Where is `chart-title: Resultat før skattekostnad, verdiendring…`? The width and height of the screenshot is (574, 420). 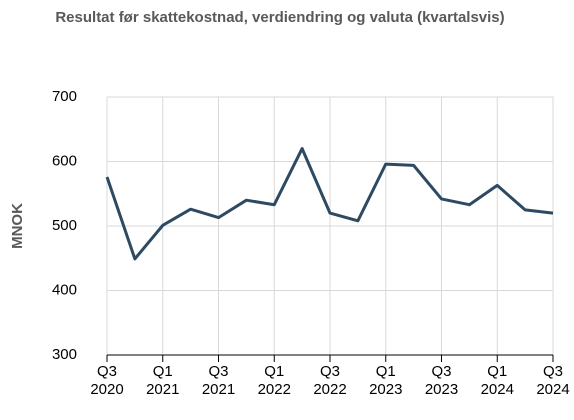
chart-title: Resultat før skattekostnad, verdiendring… is located at coordinates (280, 17).